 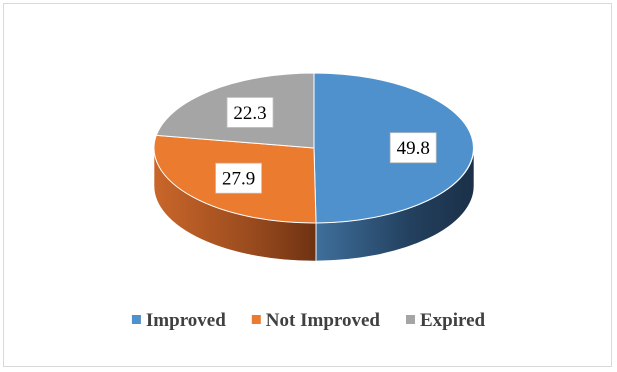 I want to click on legend-item-expired: Expired, so click(x=445, y=320).